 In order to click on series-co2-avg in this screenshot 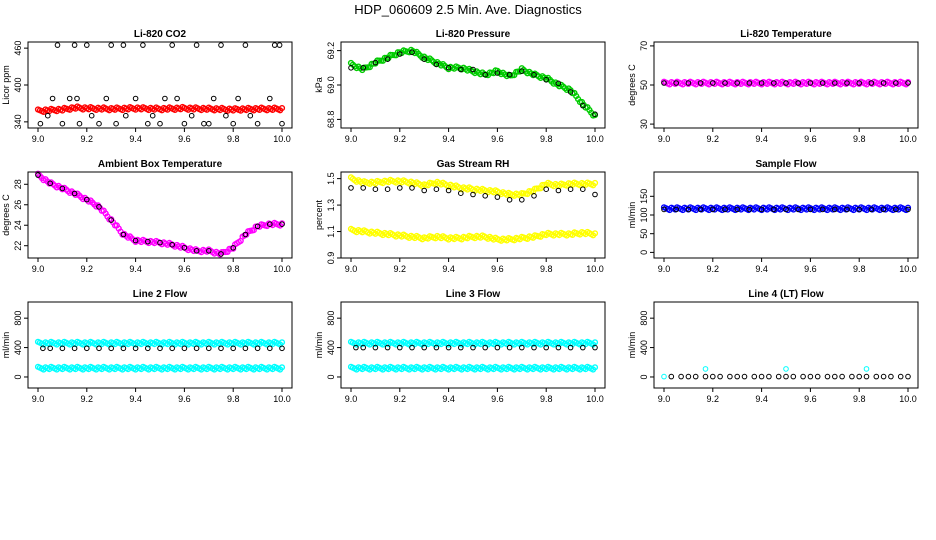, I will do `click(161, 84)`.